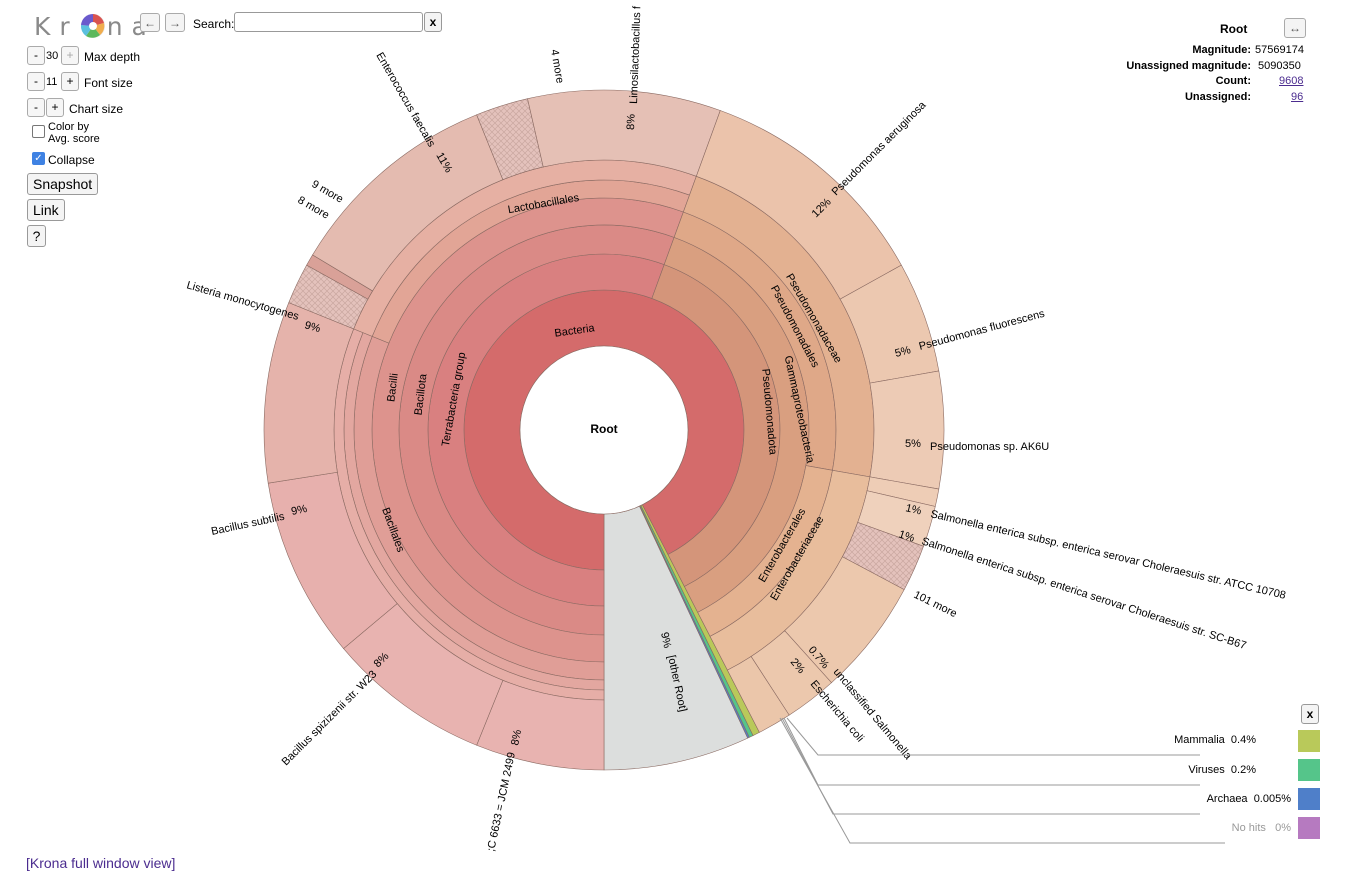 The image size is (1347, 890). Describe the element at coordinates (1221, 50) in the screenshot. I see `magnitude-key: Magnitude:` at that location.